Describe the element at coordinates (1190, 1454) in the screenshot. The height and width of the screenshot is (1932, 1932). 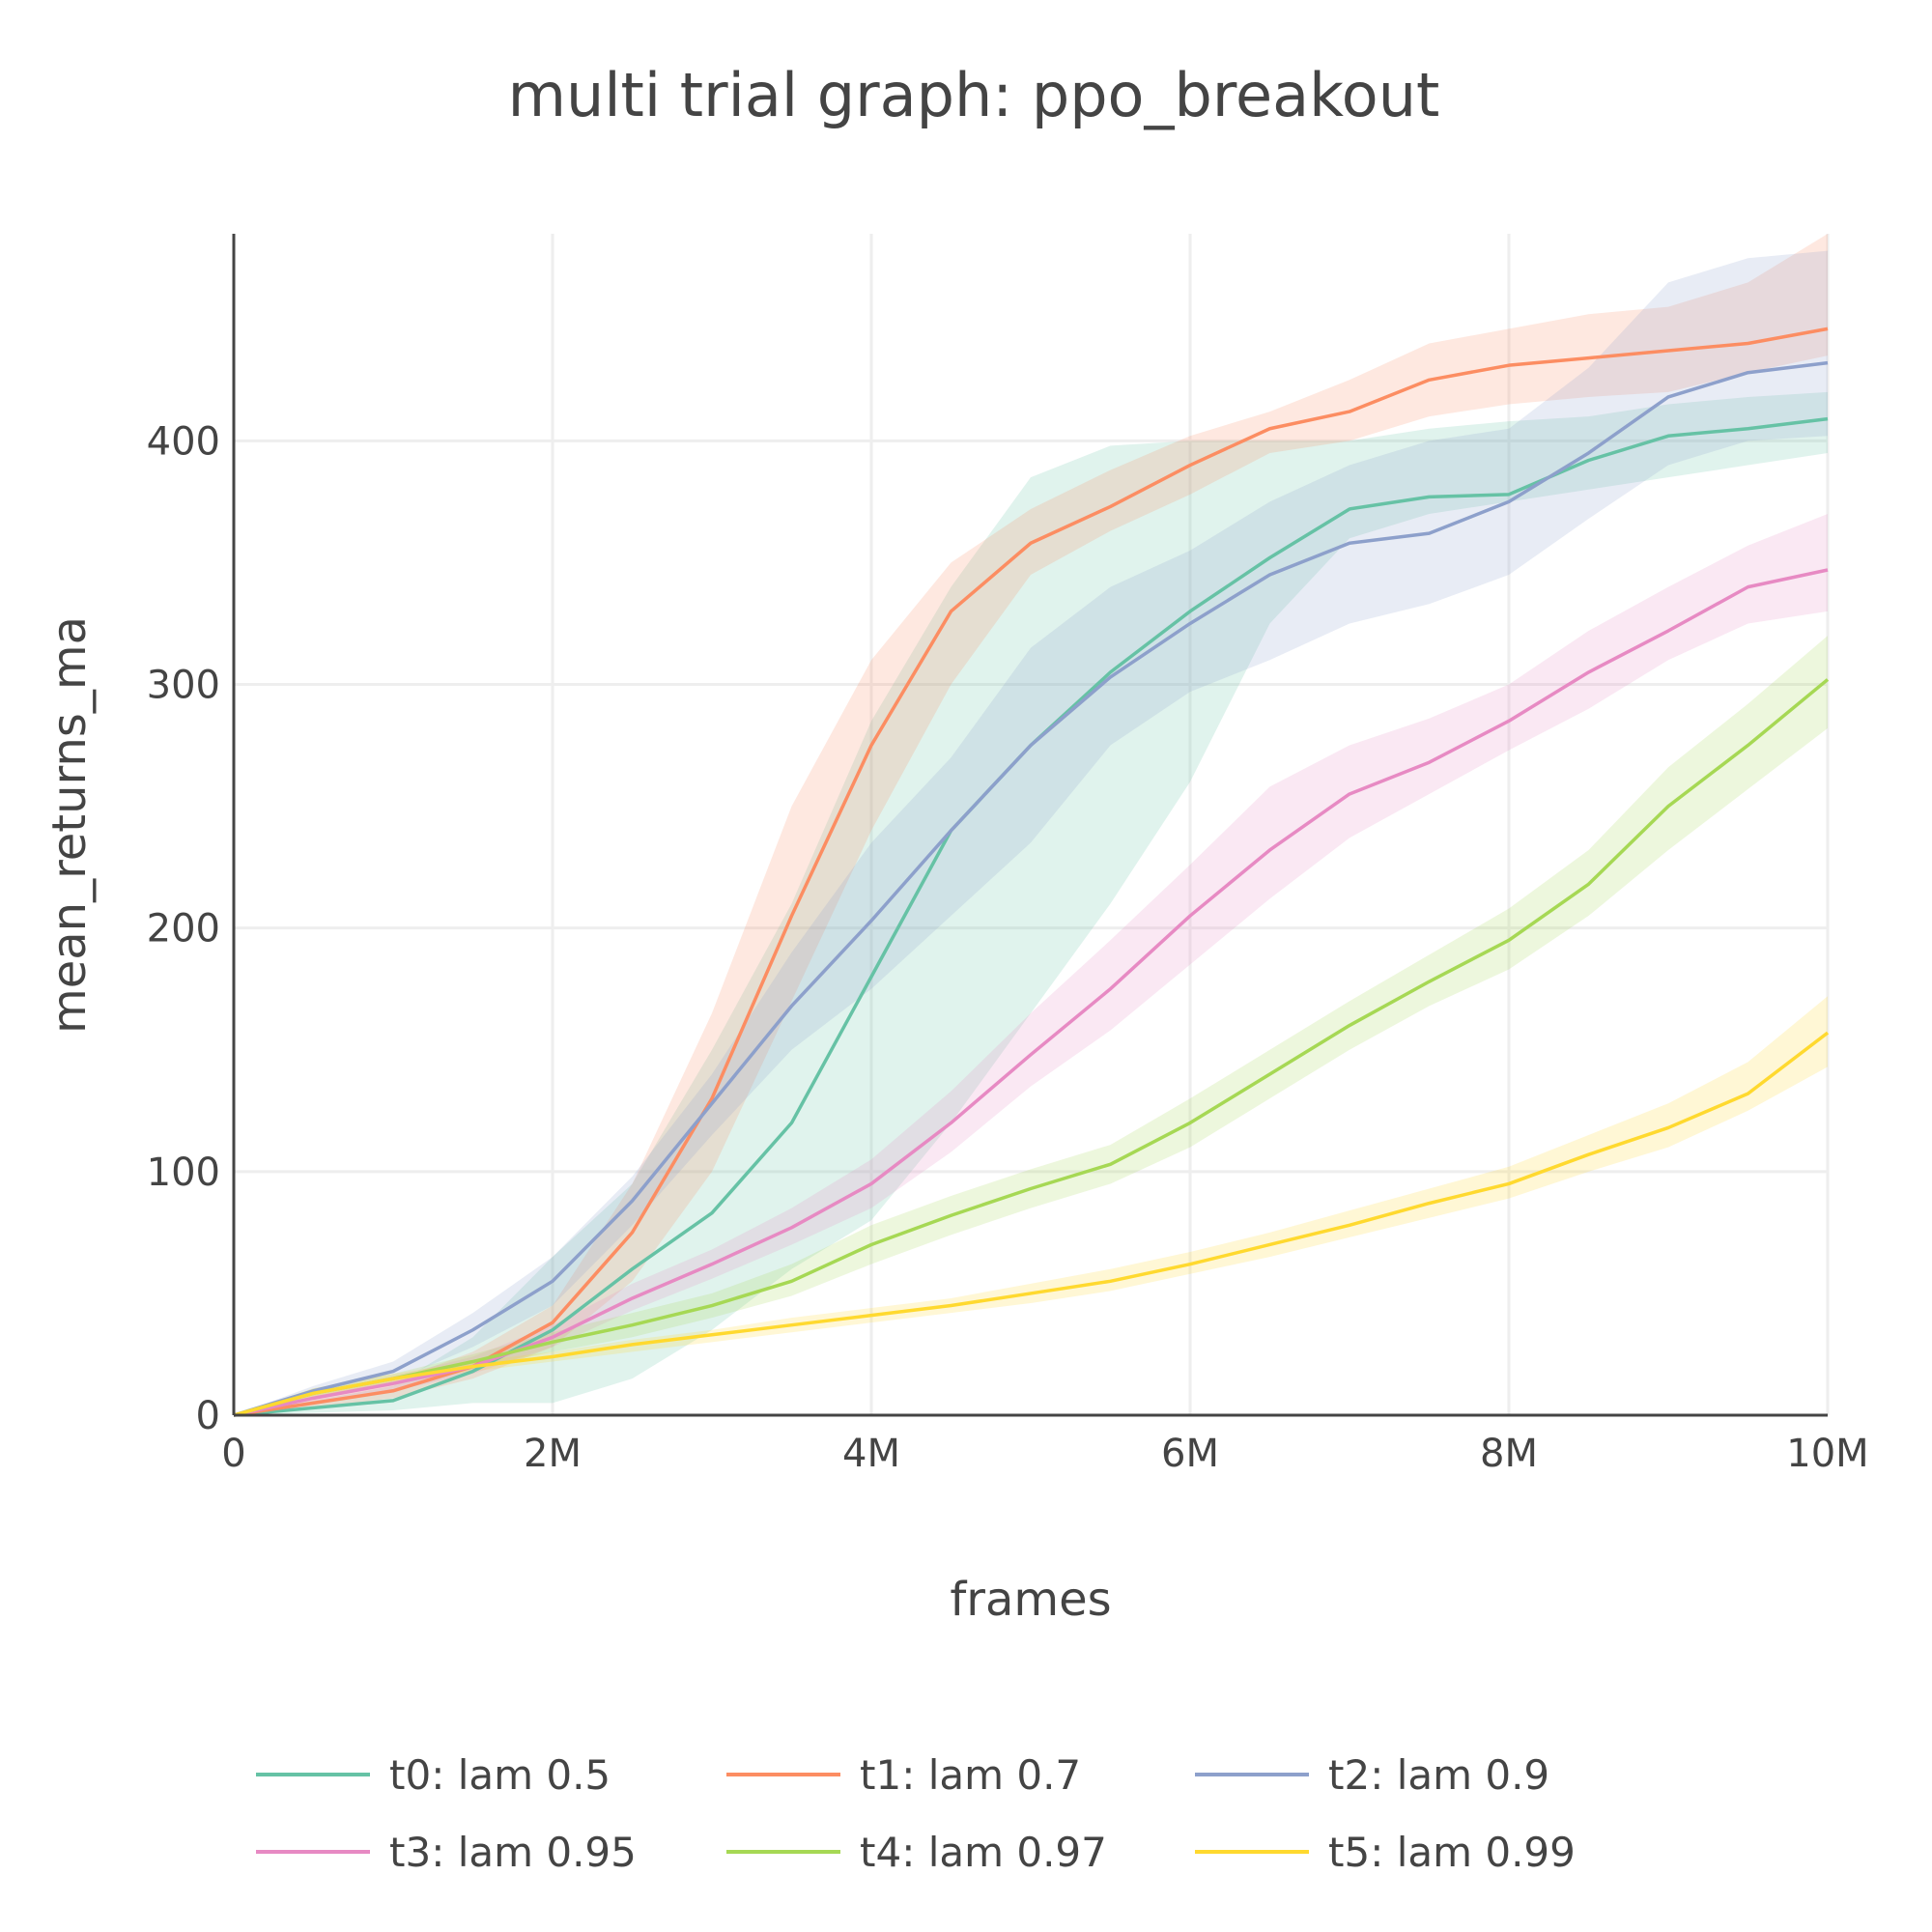
I see `x-tick-label: 6M` at that location.